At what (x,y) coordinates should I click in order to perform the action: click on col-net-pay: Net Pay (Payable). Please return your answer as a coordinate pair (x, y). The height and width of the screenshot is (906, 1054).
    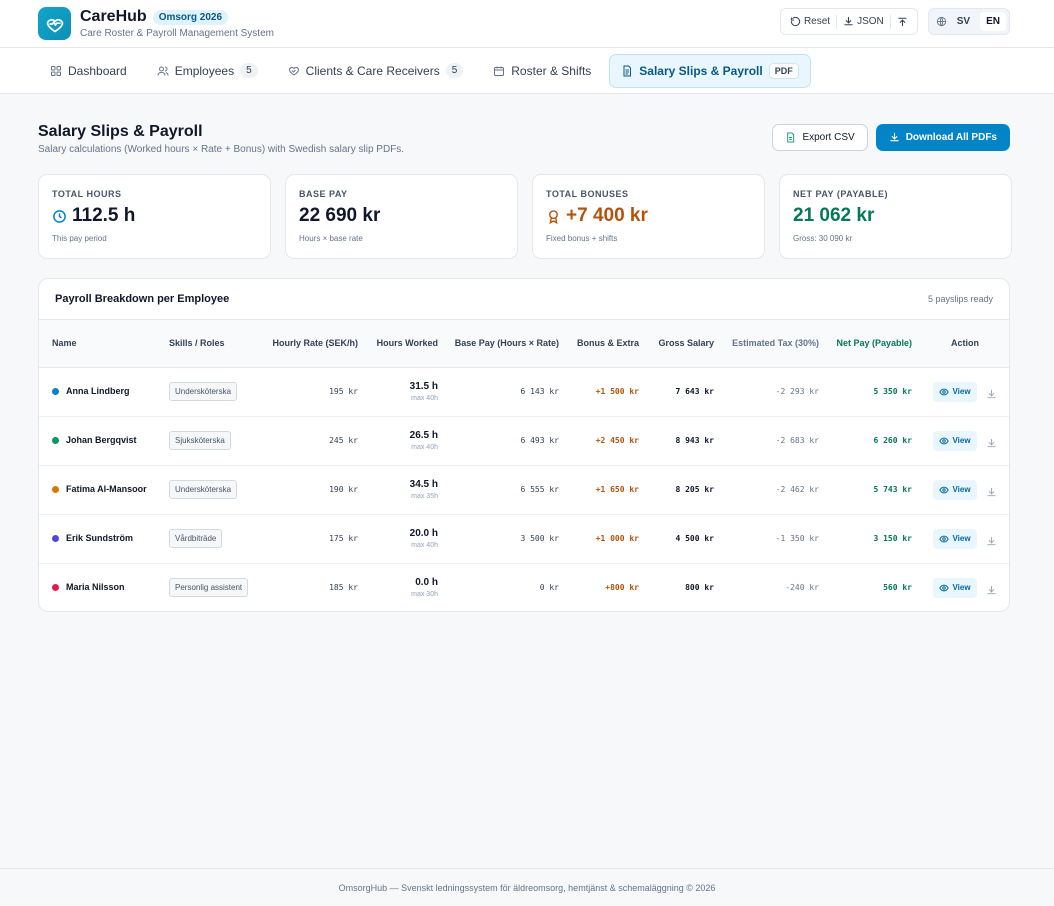
    Looking at the image, I should click on (872, 344).